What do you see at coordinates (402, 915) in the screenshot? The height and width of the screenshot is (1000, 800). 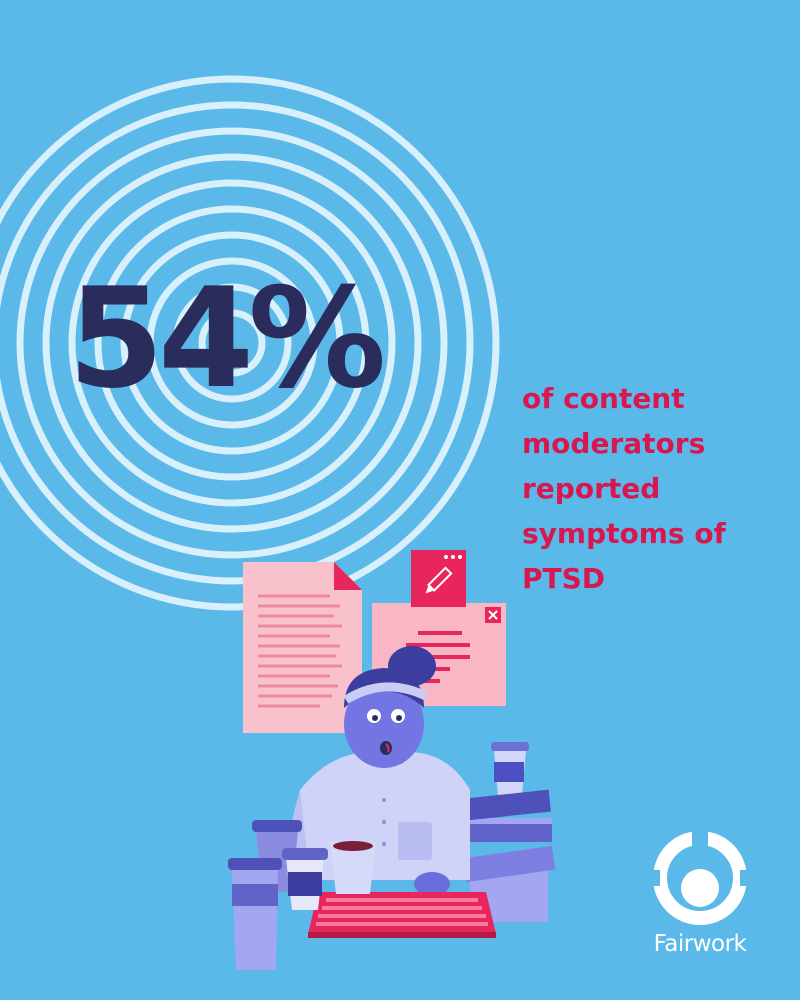 I see `keyboard-icon` at bounding box center [402, 915].